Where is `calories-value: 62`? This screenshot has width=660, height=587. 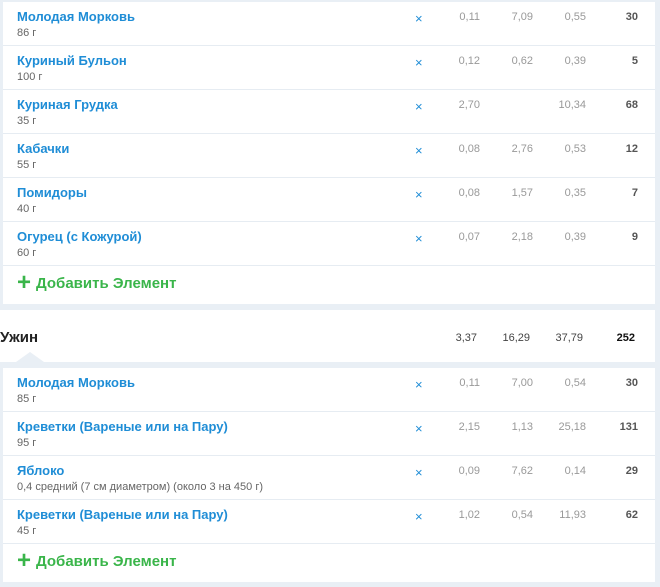 calories-value: 62 is located at coordinates (631, 515).